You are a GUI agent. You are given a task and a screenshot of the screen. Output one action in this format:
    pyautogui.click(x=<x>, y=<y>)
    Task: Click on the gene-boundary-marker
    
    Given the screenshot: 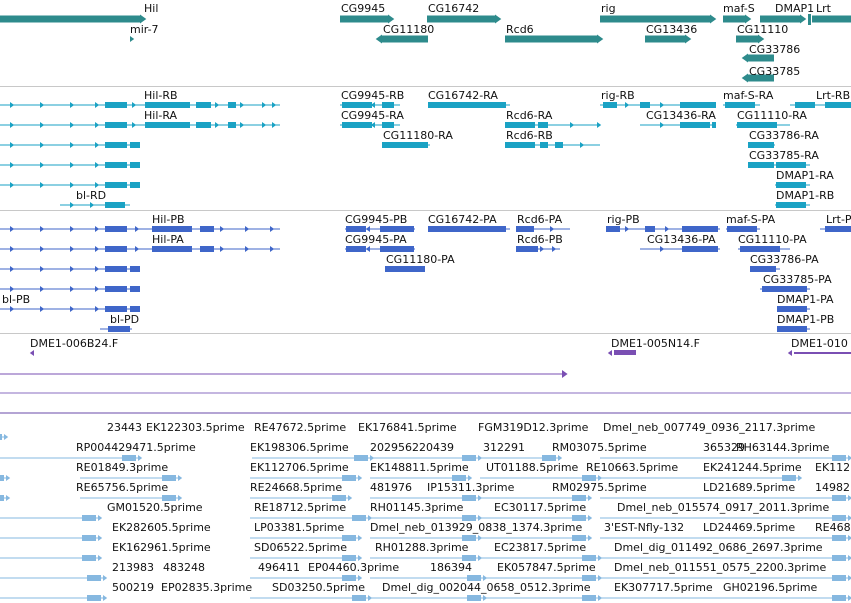 What is the action you would take?
    pyautogui.click(x=809, y=19)
    